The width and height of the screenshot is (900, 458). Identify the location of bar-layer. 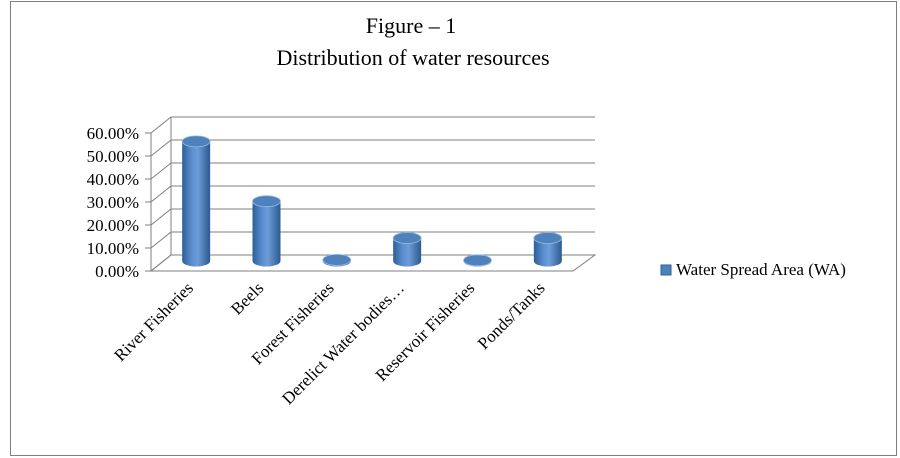
(372, 201).